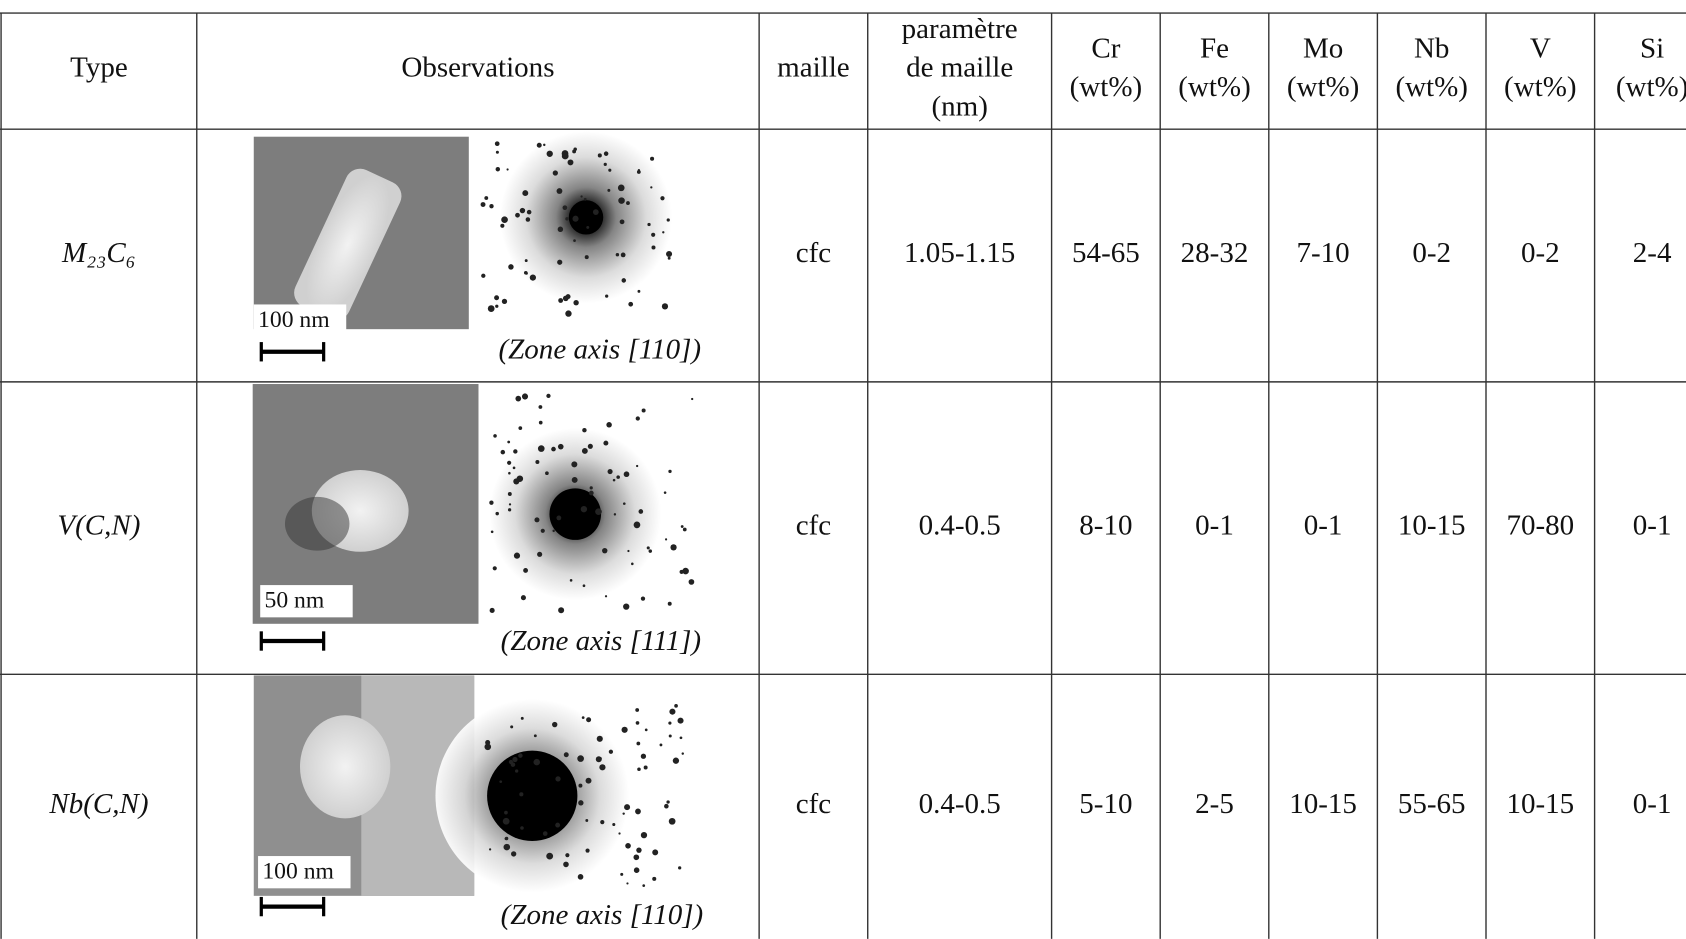  I want to click on header-cell: paramètre, so click(960, 29).